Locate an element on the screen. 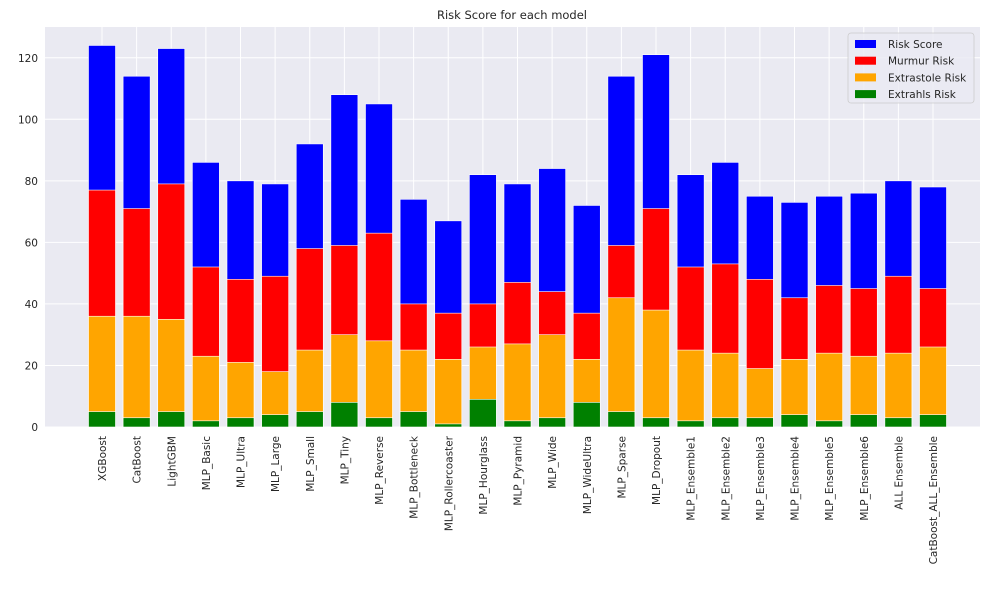 Image resolution: width=991 pixels, height=591 pixels. x-tick-label: MLP_Dropout is located at coordinates (657, 470).